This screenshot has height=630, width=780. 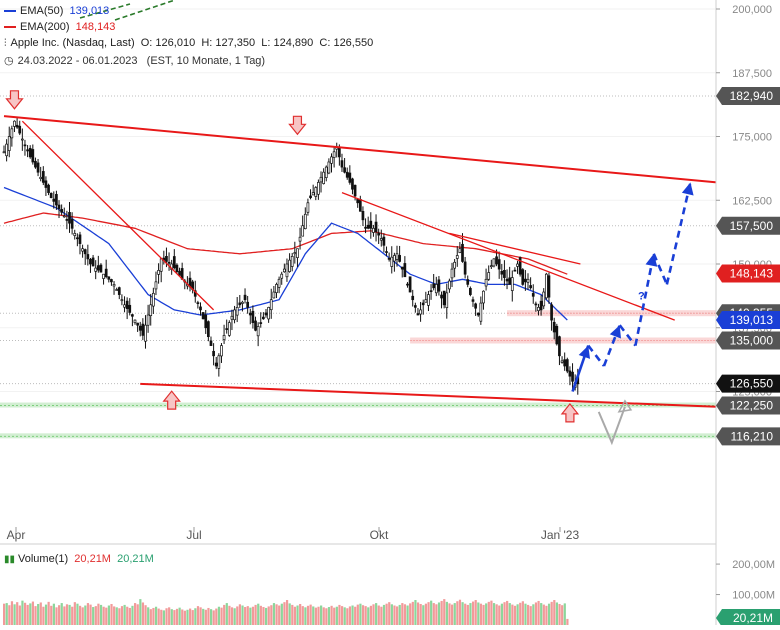 What do you see at coordinates (390, 584) in the screenshot?
I see `volume-bars` at bounding box center [390, 584].